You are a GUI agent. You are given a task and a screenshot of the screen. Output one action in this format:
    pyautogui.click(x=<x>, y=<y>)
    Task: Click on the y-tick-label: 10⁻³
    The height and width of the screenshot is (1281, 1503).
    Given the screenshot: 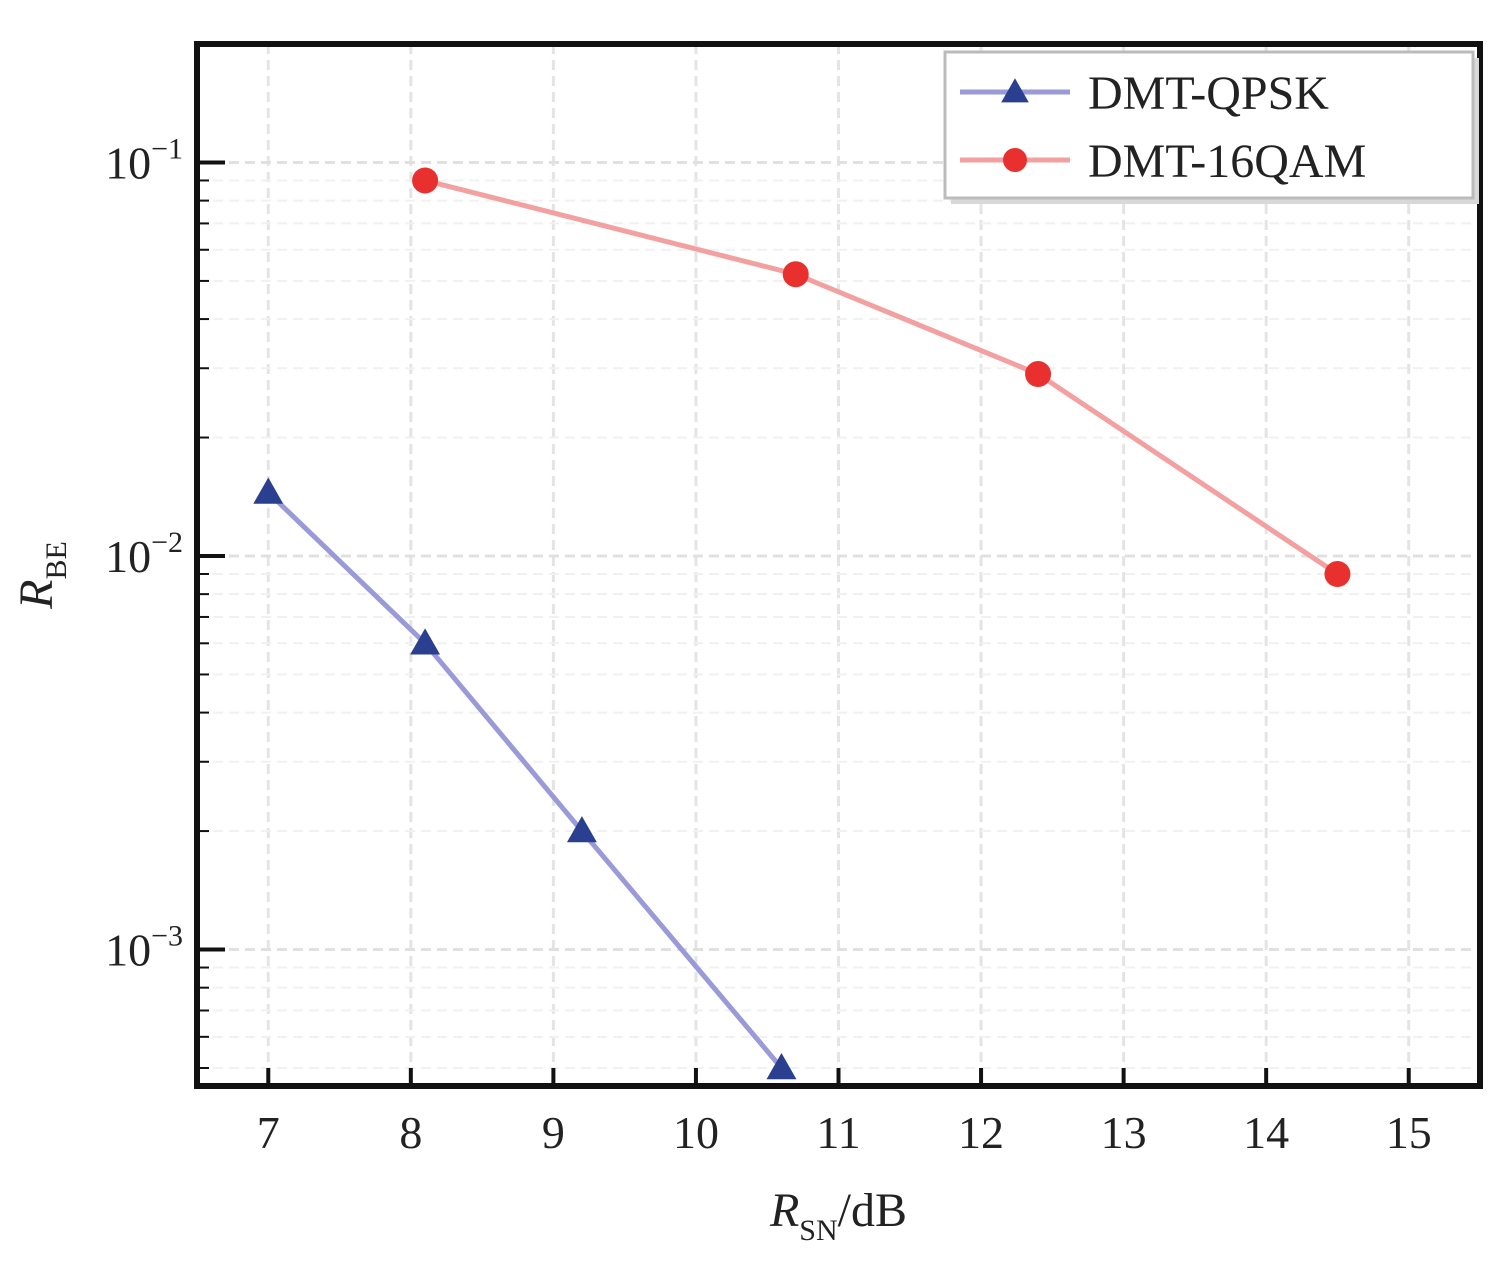 What is the action you would take?
    pyautogui.click(x=144, y=948)
    